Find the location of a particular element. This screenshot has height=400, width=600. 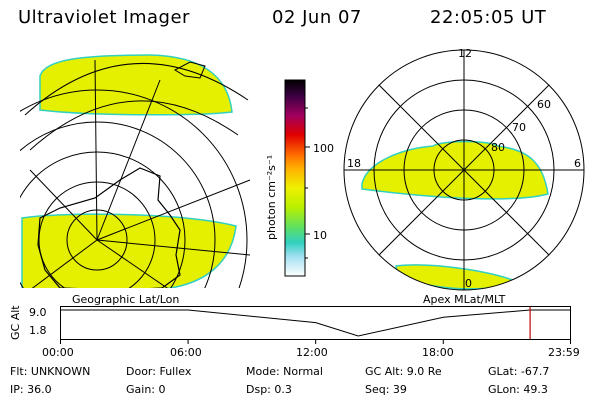

app-title: Ultraviolet Imager is located at coordinates (104, 17).